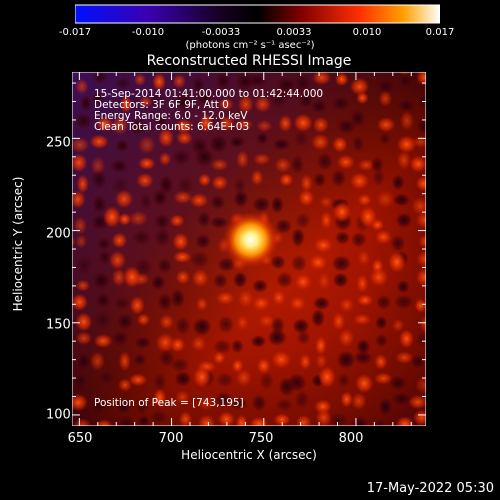 This screenshot has width=500, height=500. What do you see at coordinates (172, 127) in the screenshot?
I see `info-total-counts: Clean Total counts: 6.64E+03` at bounding box center [172, 127].